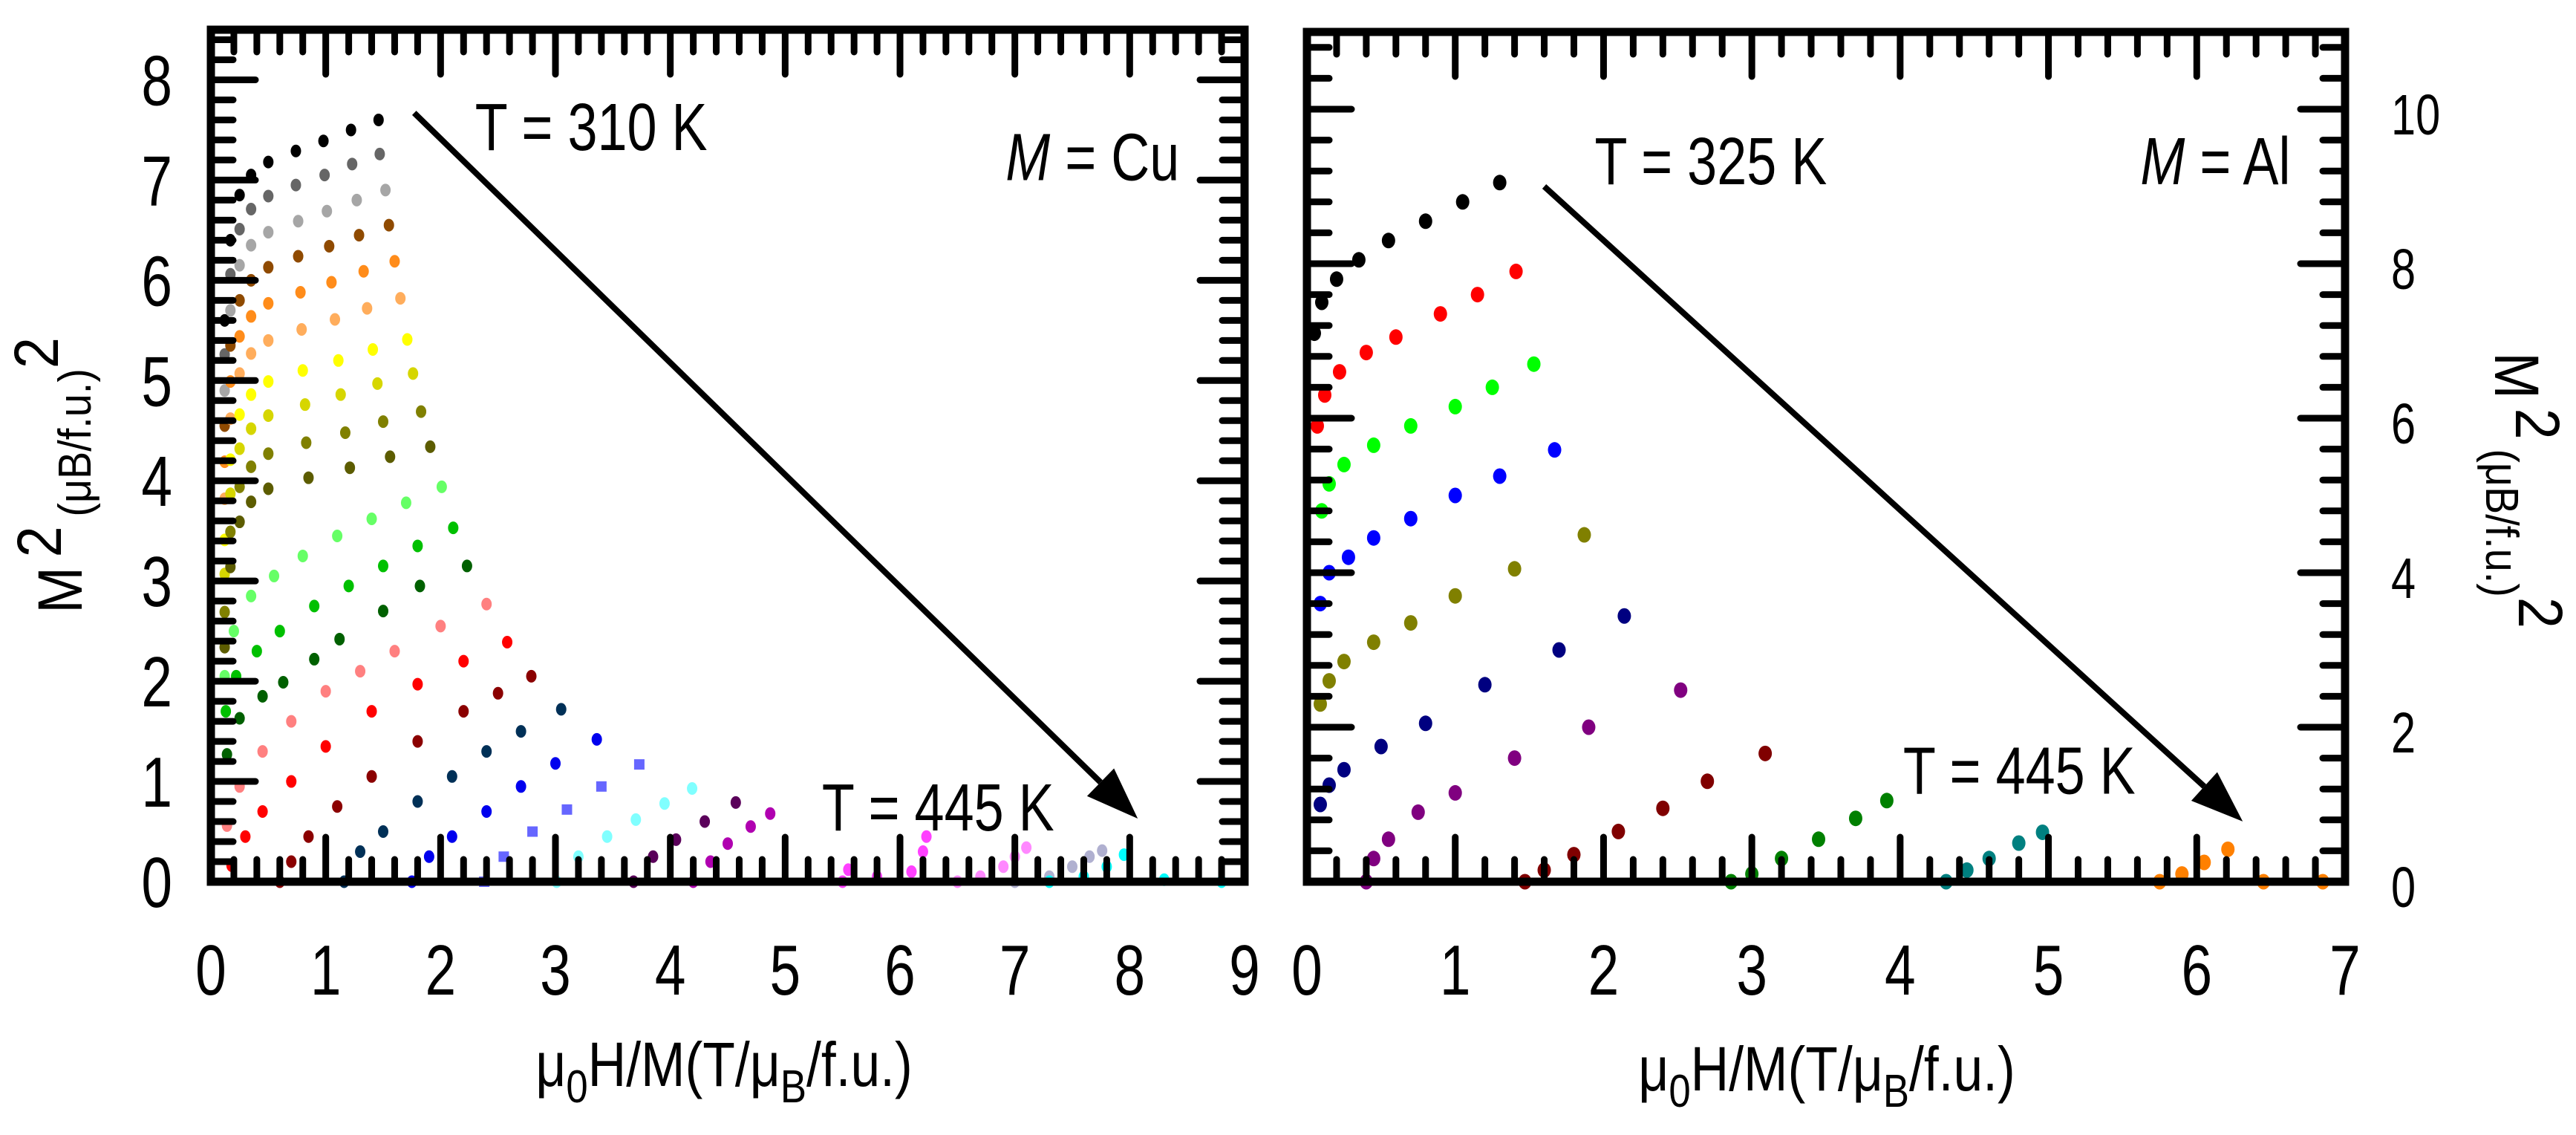 Image resolution: width=2576 pixels, height=1135 pixels. I want to click on material-symbol: M, so click(2162, 161).